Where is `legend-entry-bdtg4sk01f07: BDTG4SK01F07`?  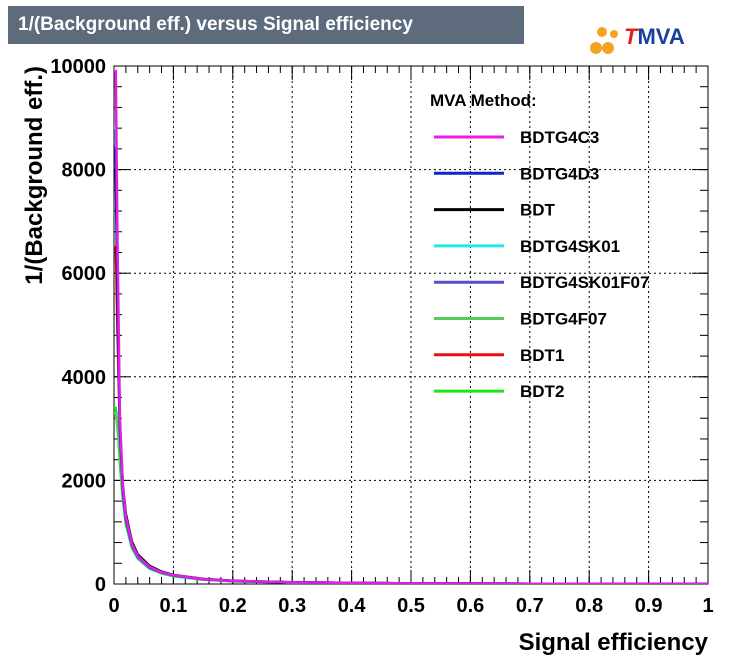
legend-entry-bdtg4sk01f07: BDTG4SK01F07 is located at coordinates (584, 282).